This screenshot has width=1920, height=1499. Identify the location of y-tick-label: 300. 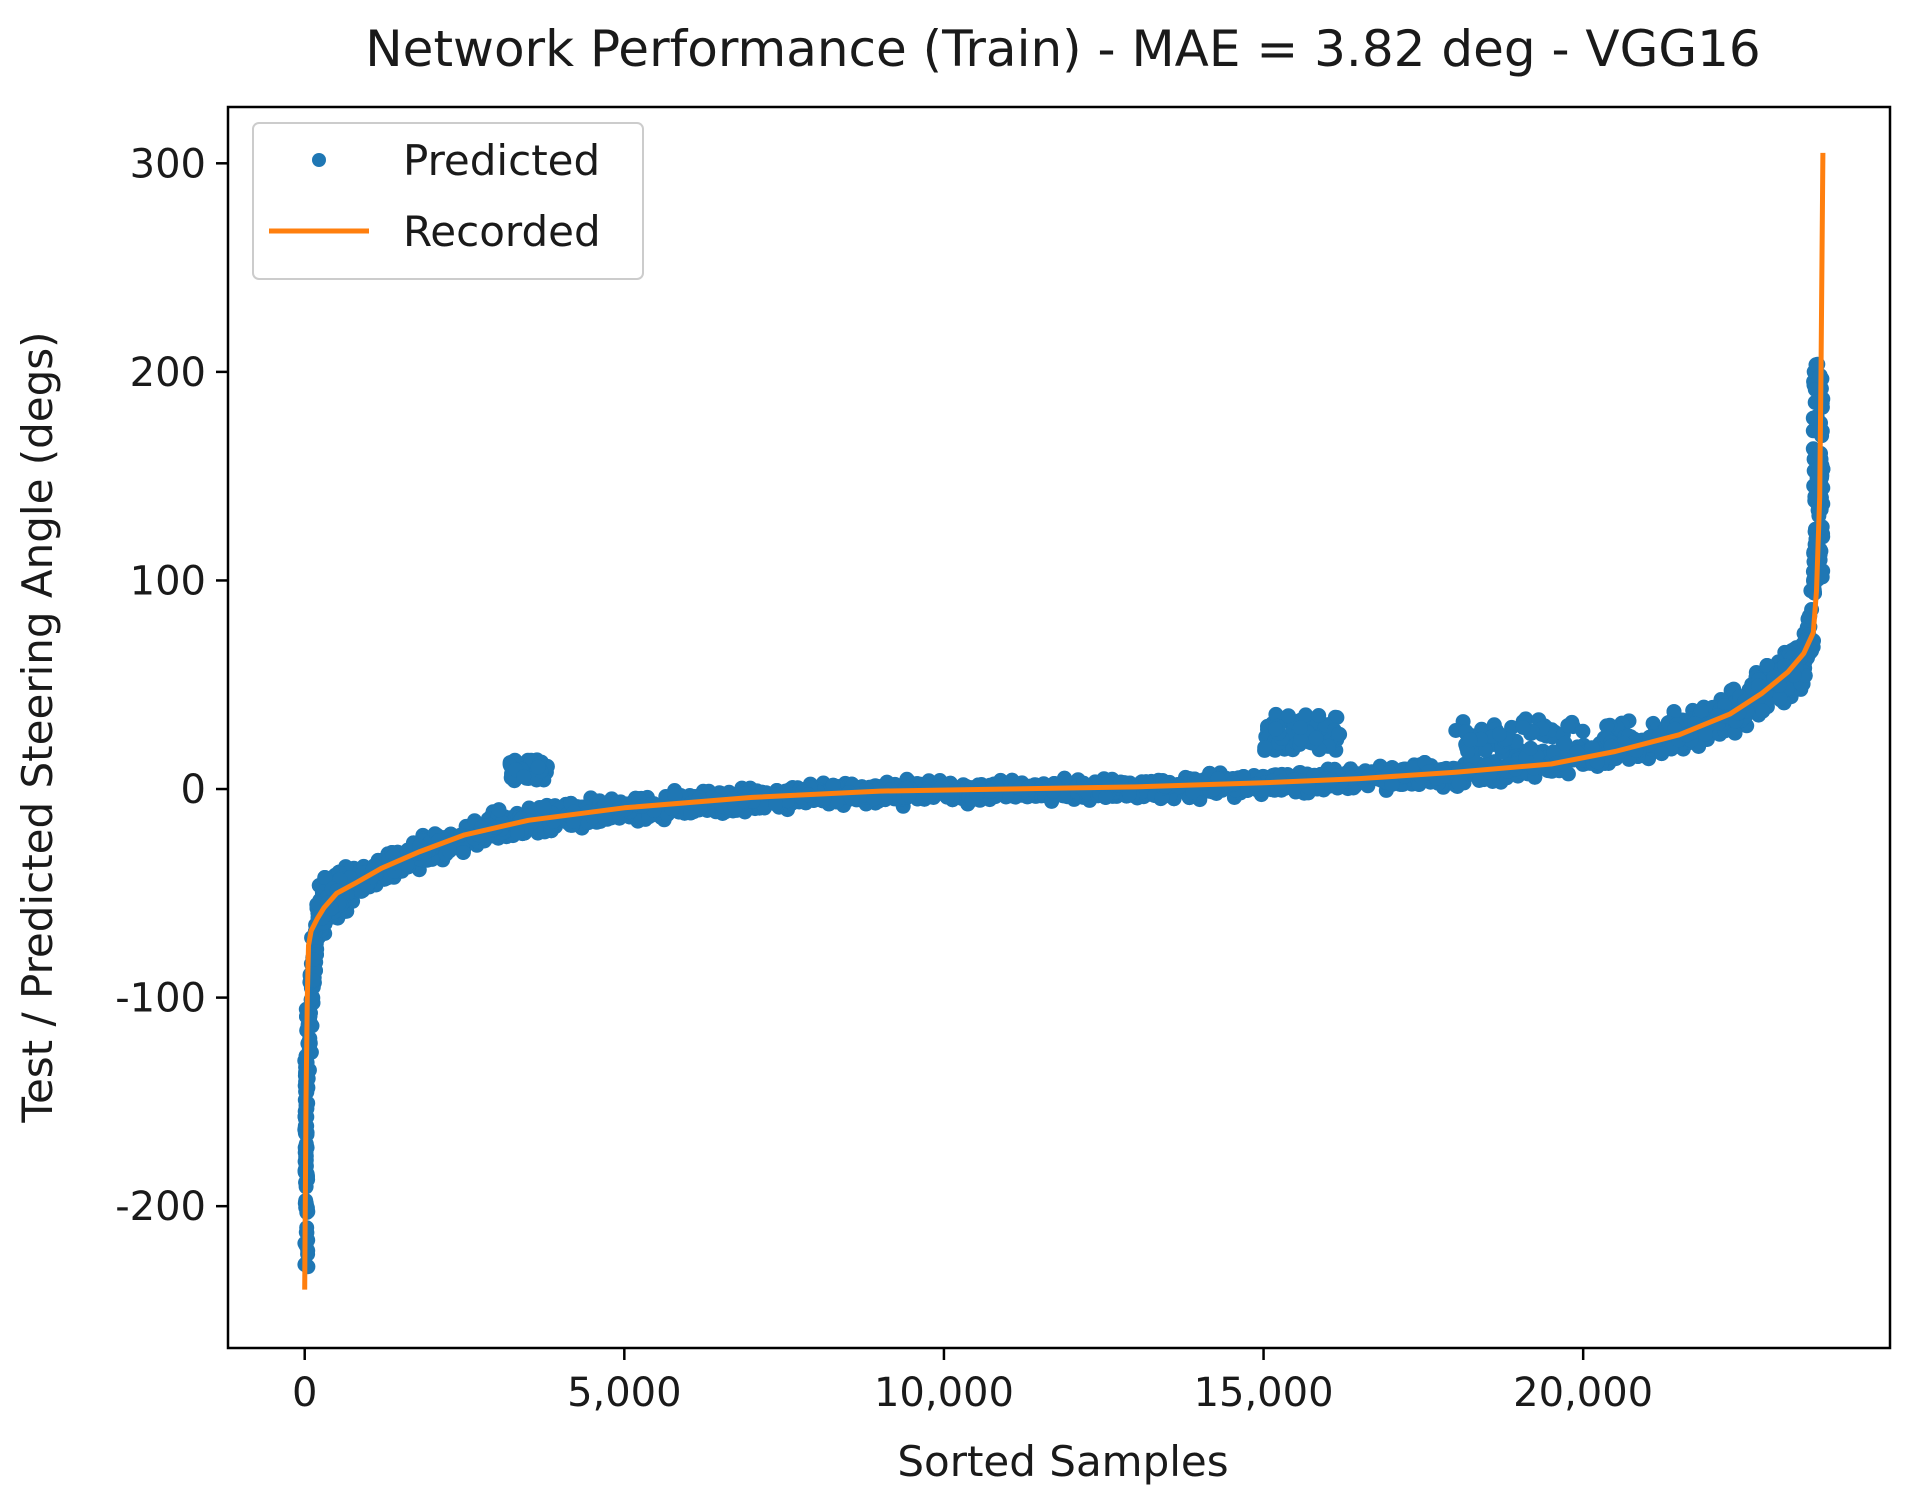
(168, 164).